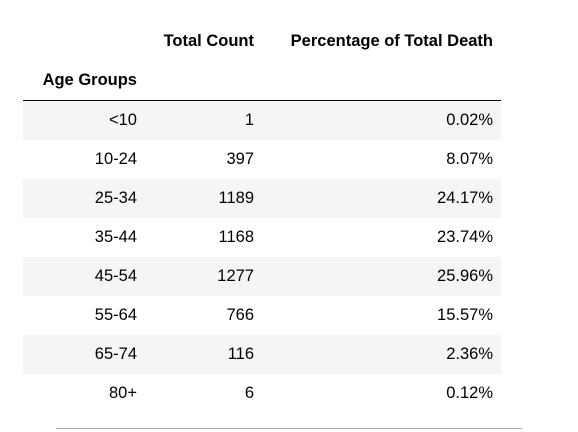  I want to click on row-index-age-group: 65-74, so click(84, 354).